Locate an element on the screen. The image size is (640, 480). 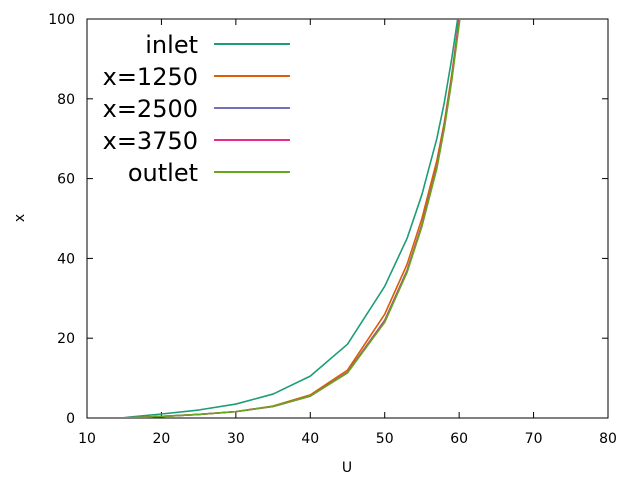
y-tick-label: 0 is located at coordinates (70, 419).